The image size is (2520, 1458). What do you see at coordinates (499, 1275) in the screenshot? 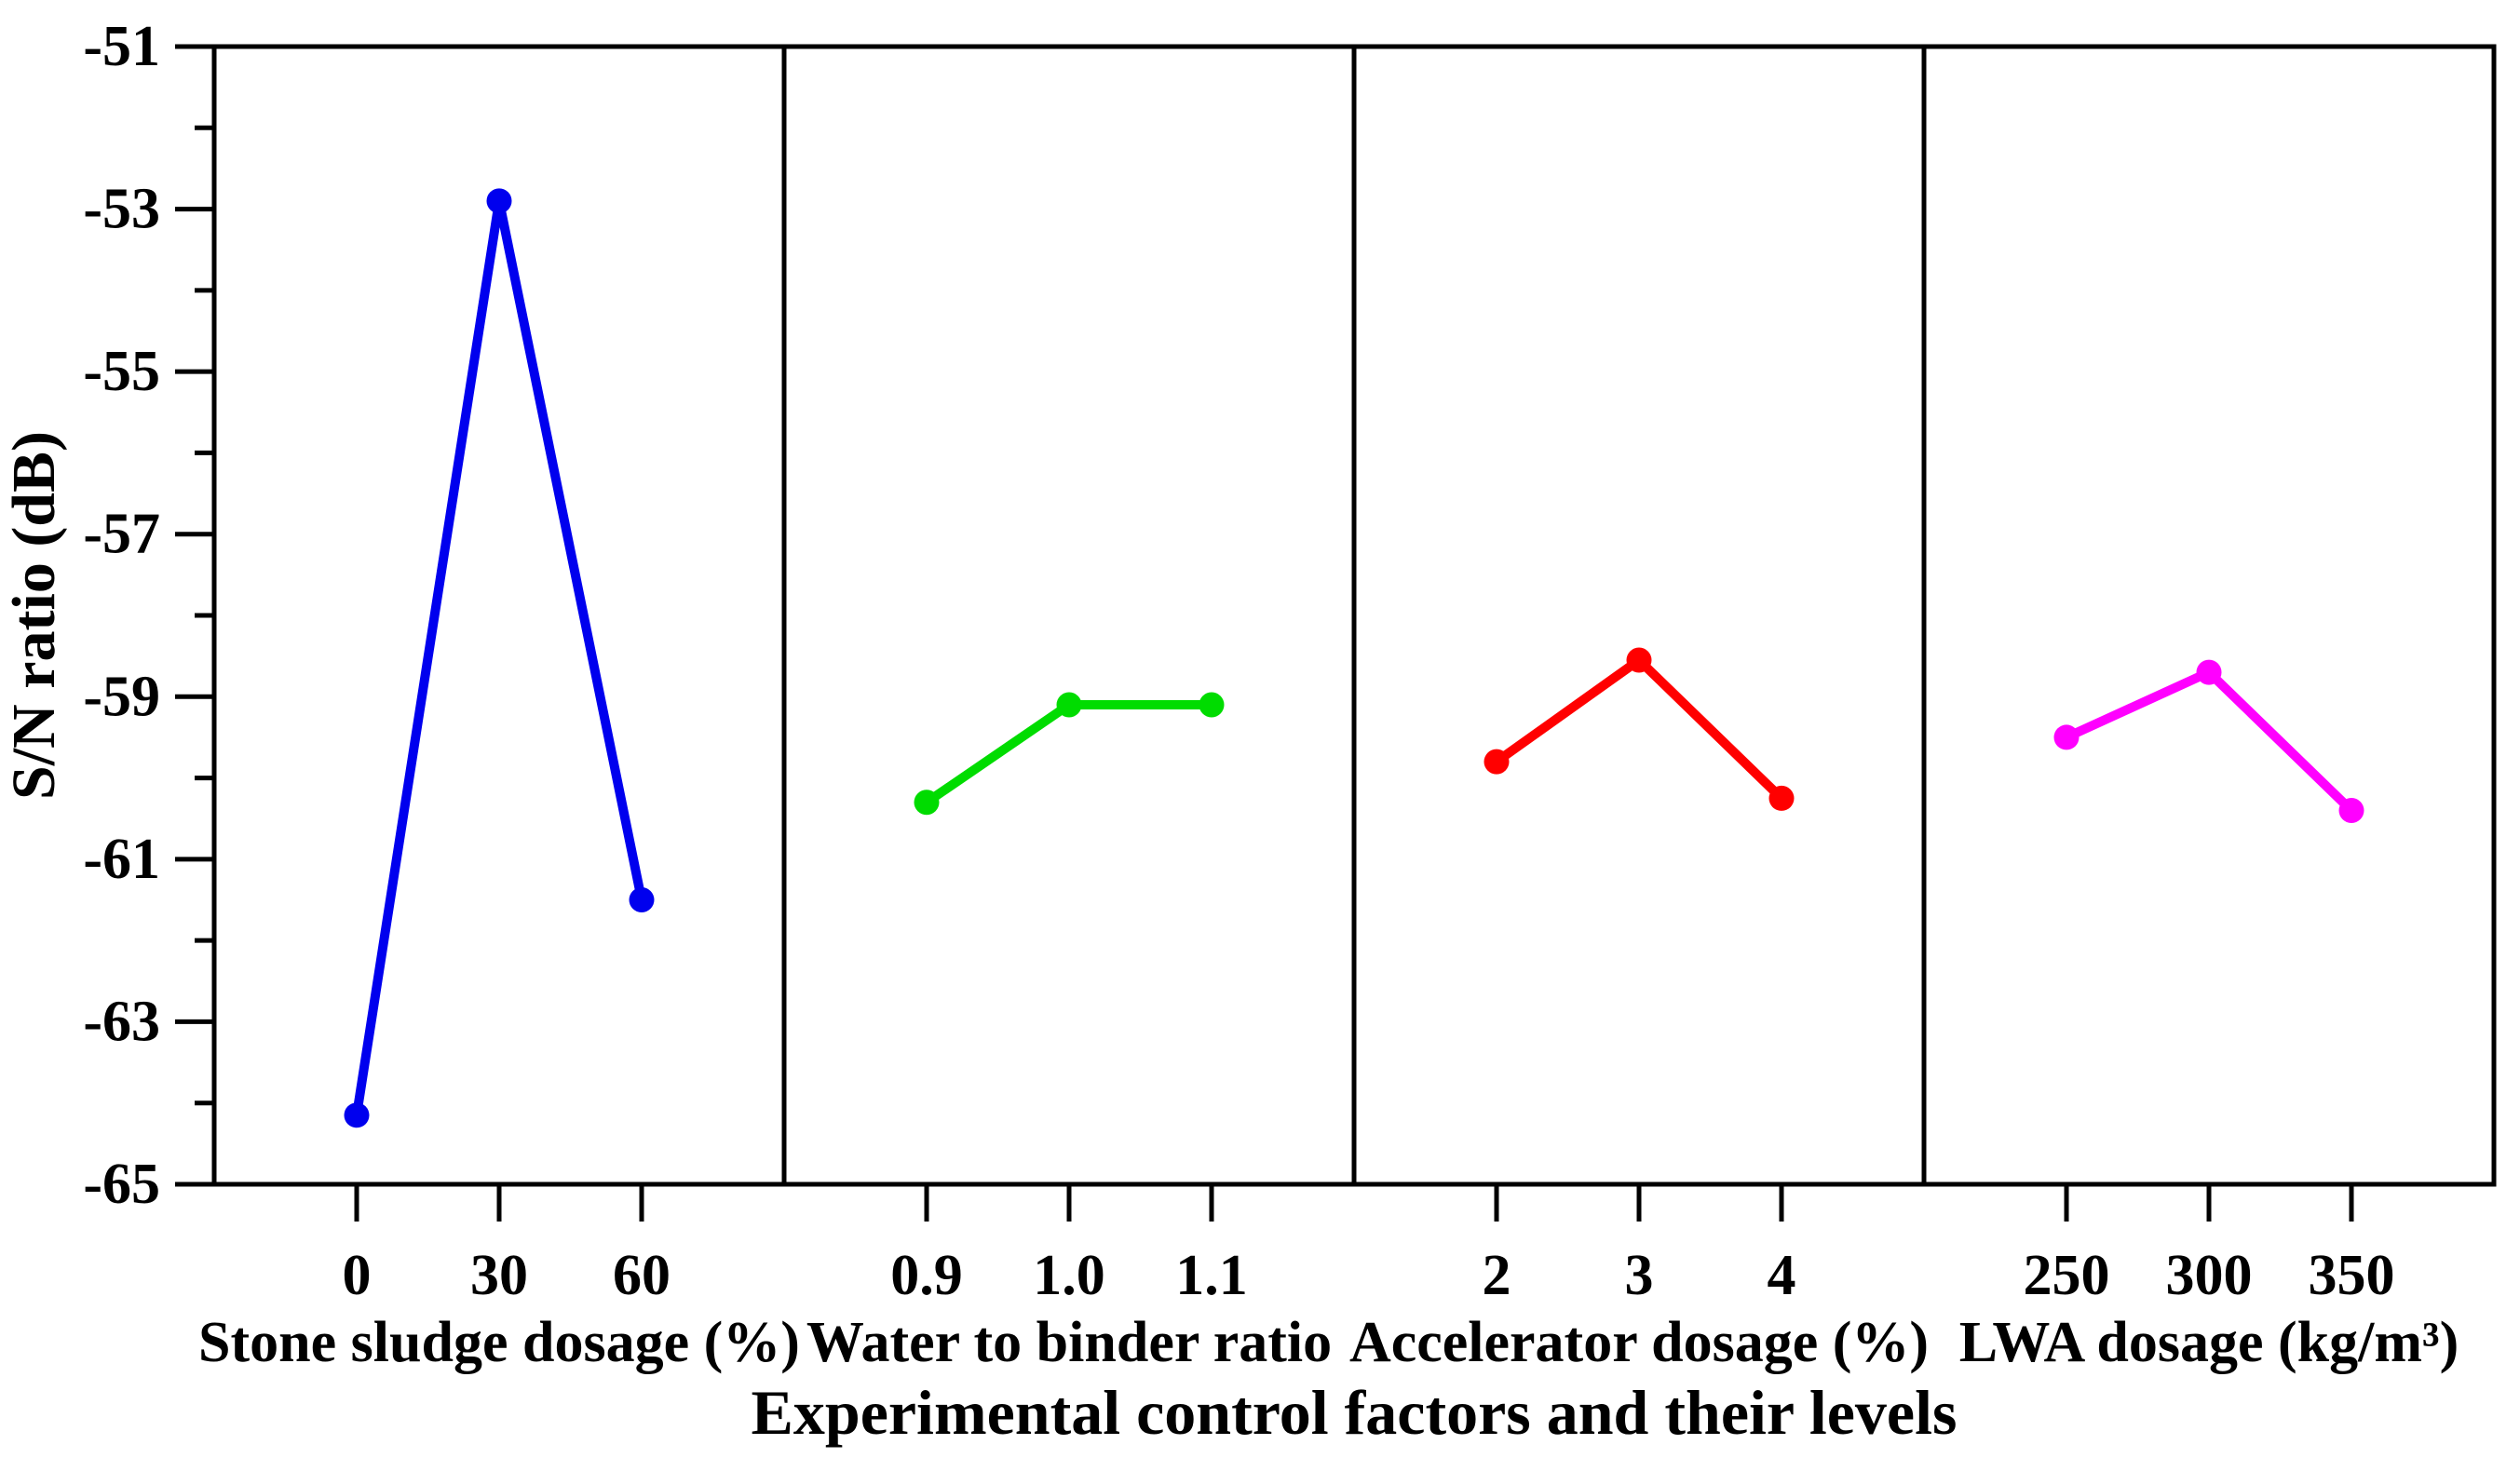
I see `x-tick-label: 30` at bounding box center [499, 1275].